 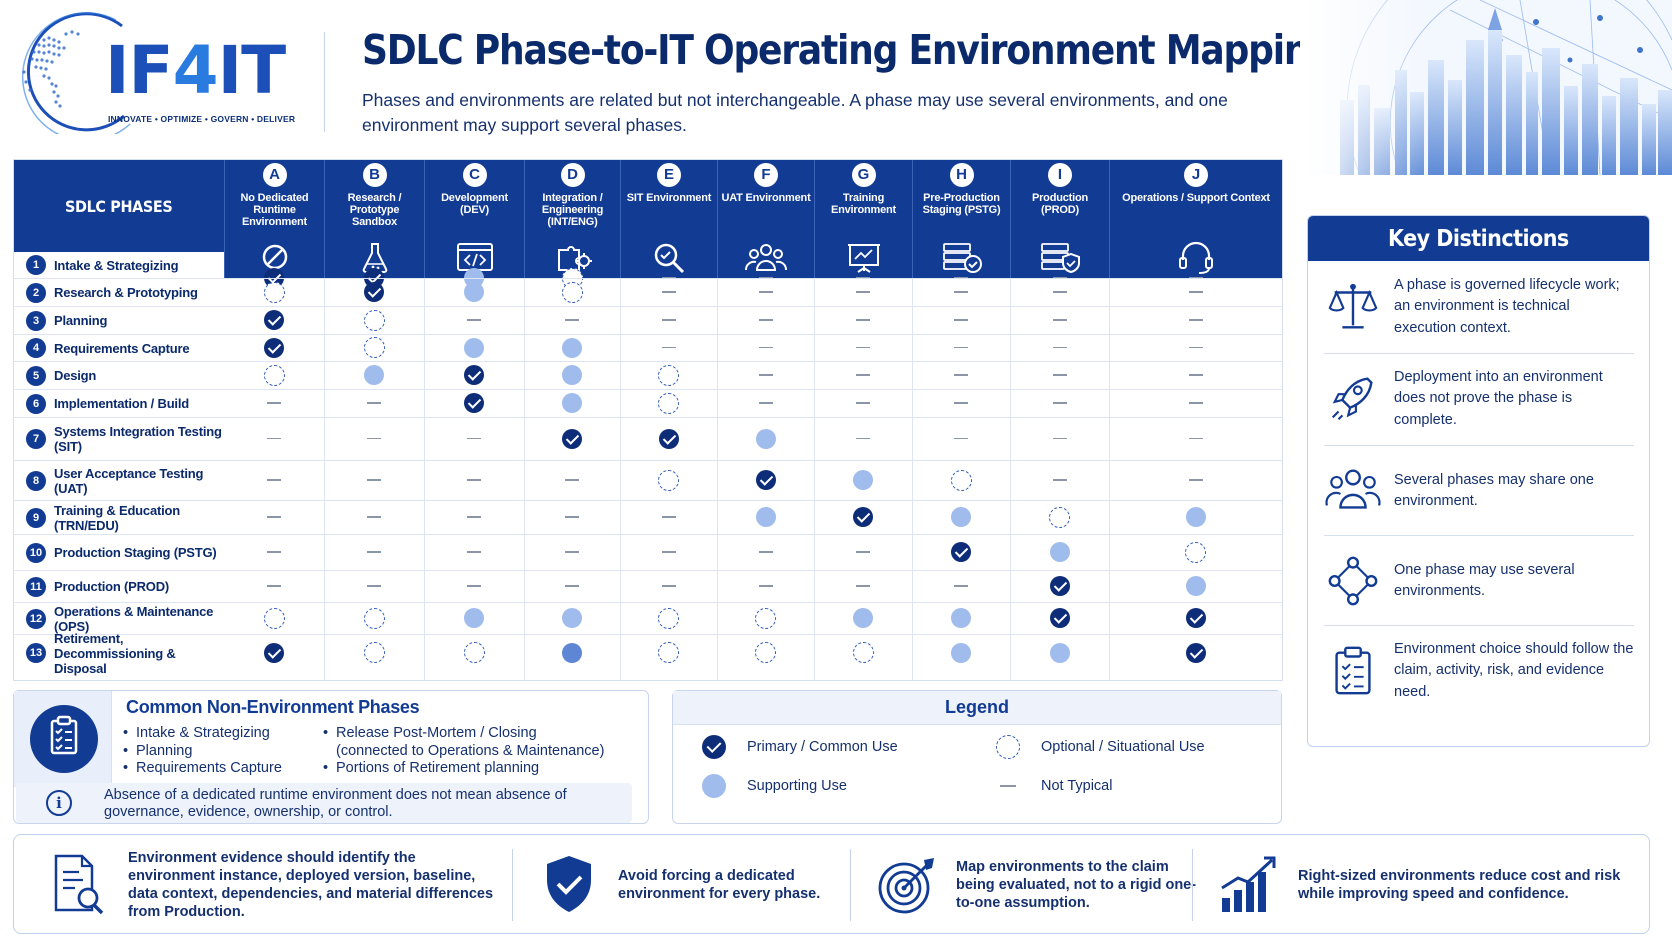 What do you see at coordinates (116, 265) in the screenshot?
I see `row-title: Intake & Strategizing` at bounding box center [116, 265].